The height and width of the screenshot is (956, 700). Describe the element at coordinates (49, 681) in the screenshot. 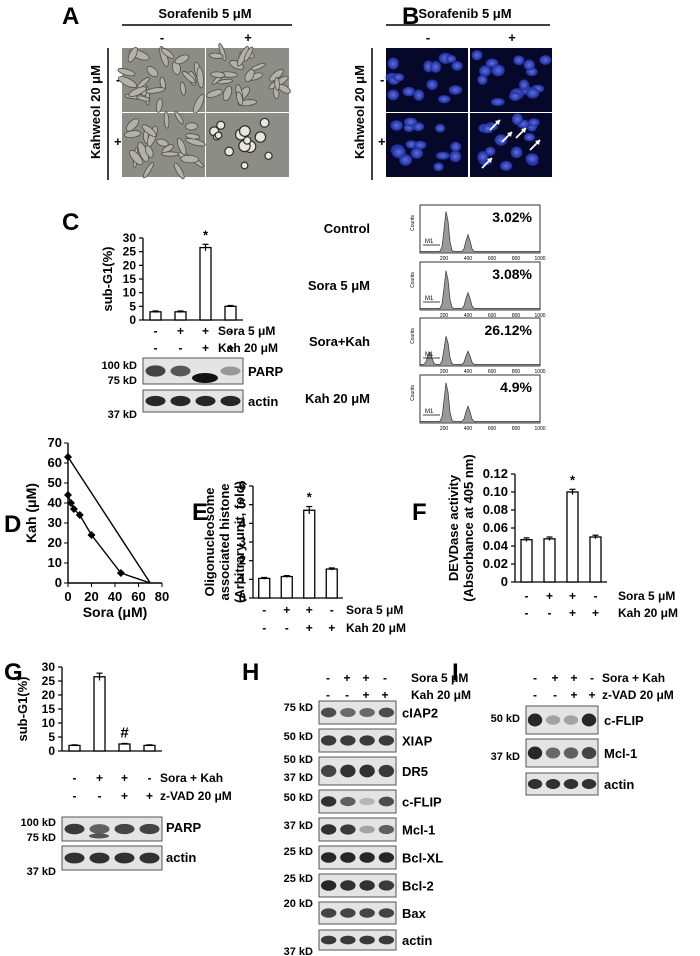

I see `y-tick-label: 25` at that location.